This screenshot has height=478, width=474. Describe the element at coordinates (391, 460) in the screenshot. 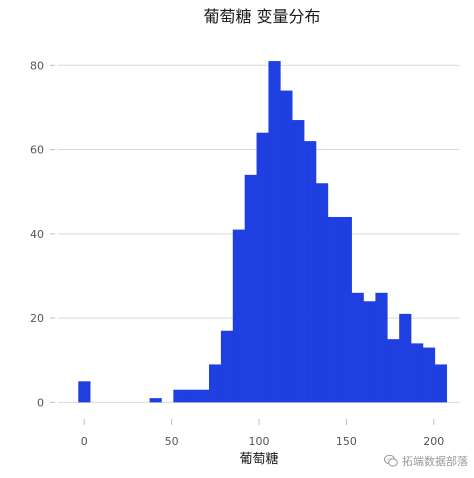

I see `wechat-bubble-icon` at that location.